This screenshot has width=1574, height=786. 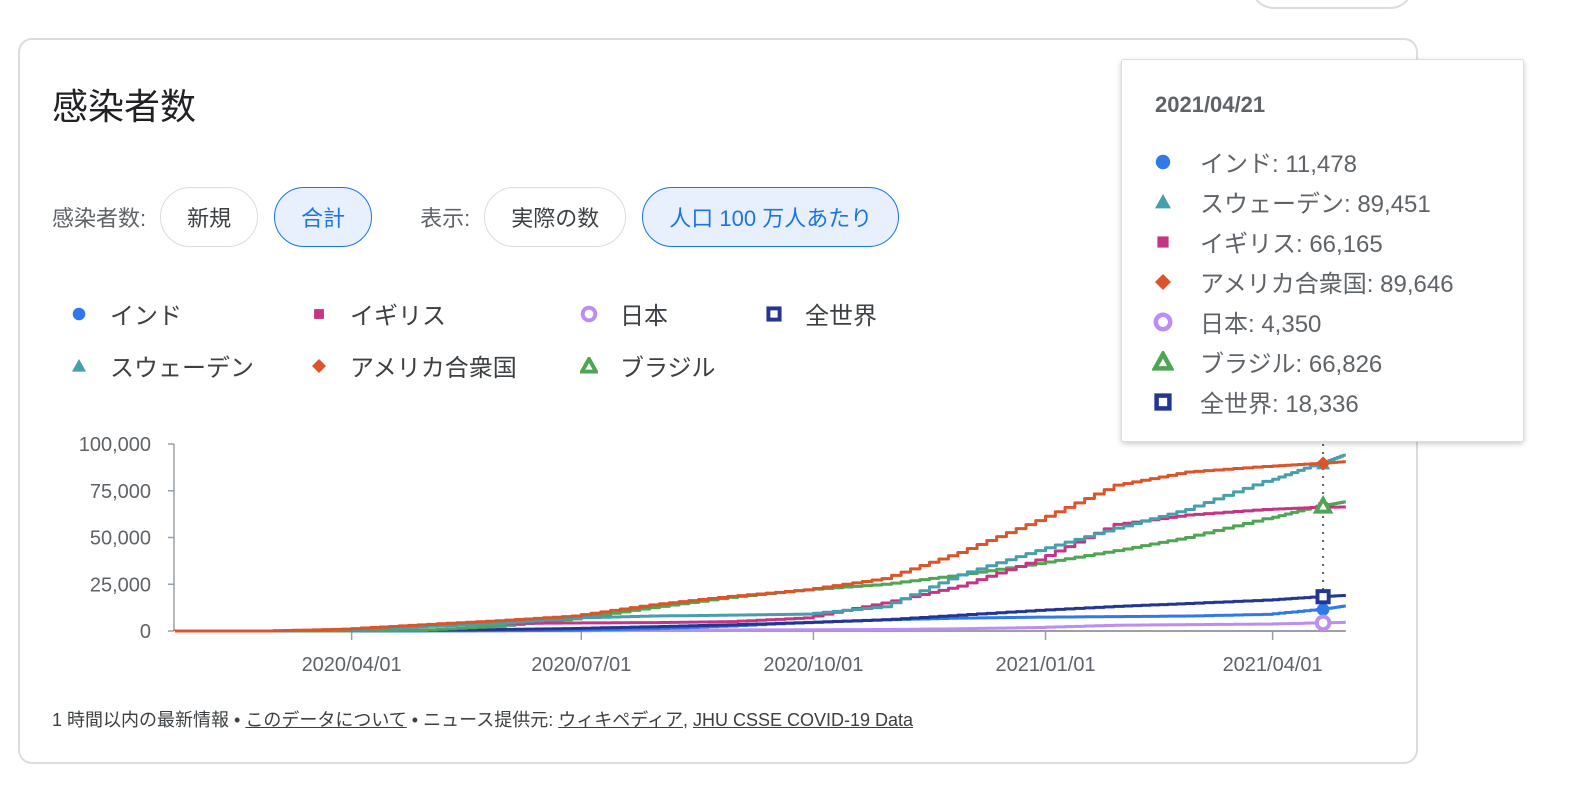 What do you see at coordinates (352, 665) in the screenshot?
I see `x-tick-label: 2020/04/01` at bounding box center [352, 665].